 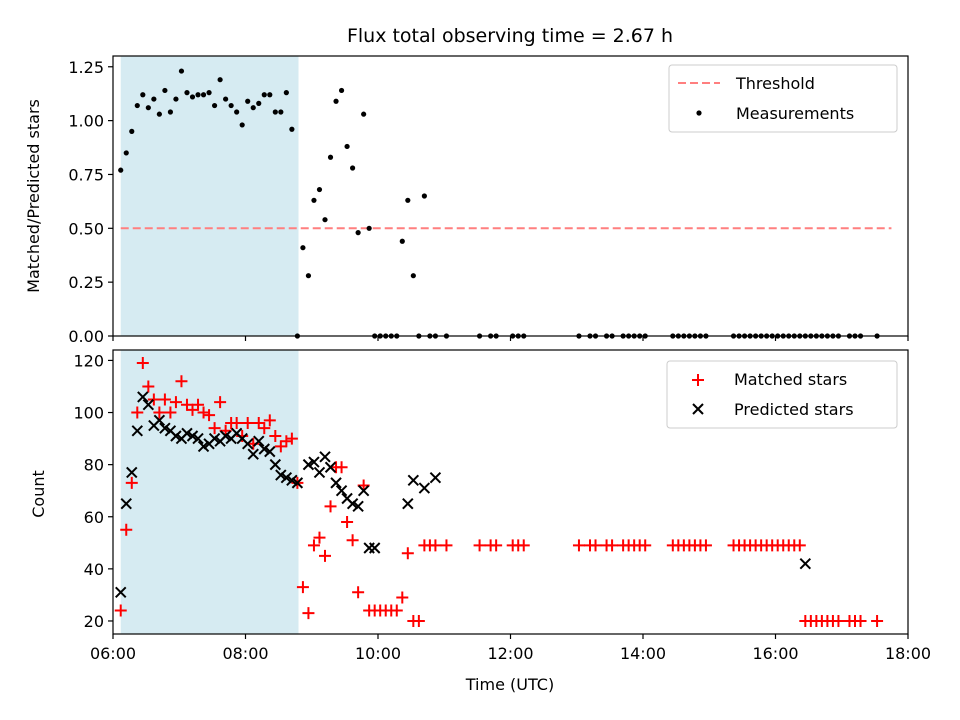 I want to click on legend-predicted-swatch, so click(x=698, y=409).